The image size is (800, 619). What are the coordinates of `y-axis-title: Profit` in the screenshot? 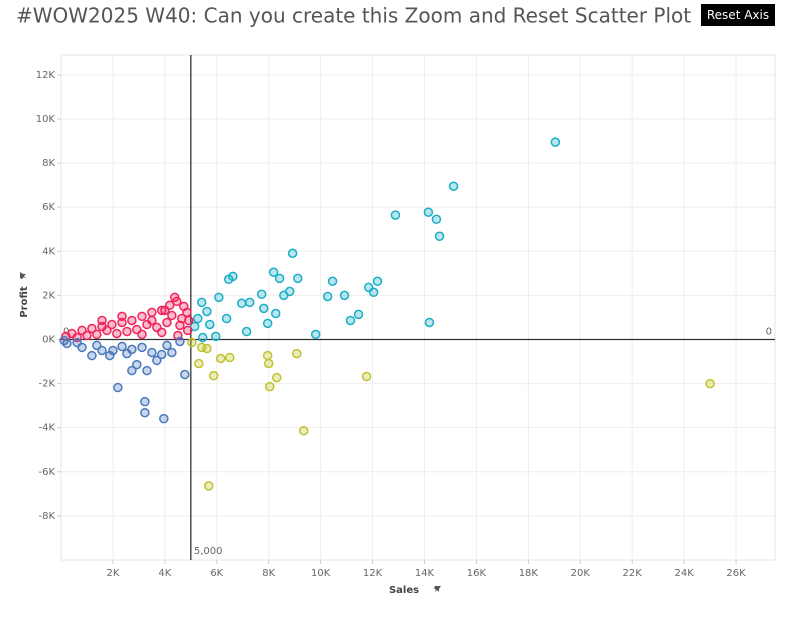 It's located at (24, 302).